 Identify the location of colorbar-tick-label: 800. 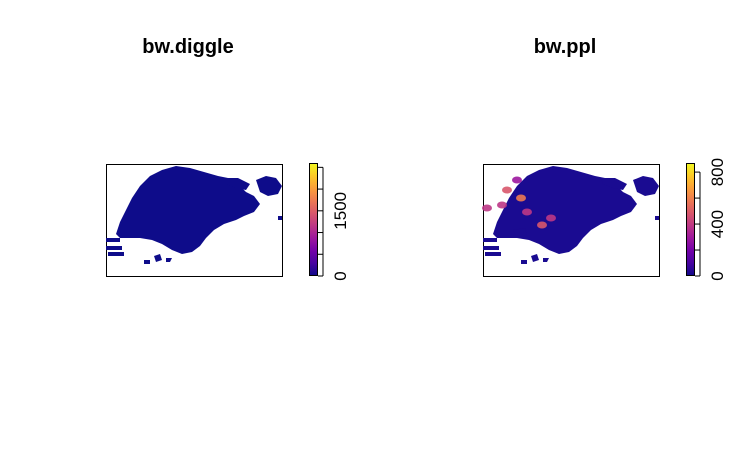
(717, 172).